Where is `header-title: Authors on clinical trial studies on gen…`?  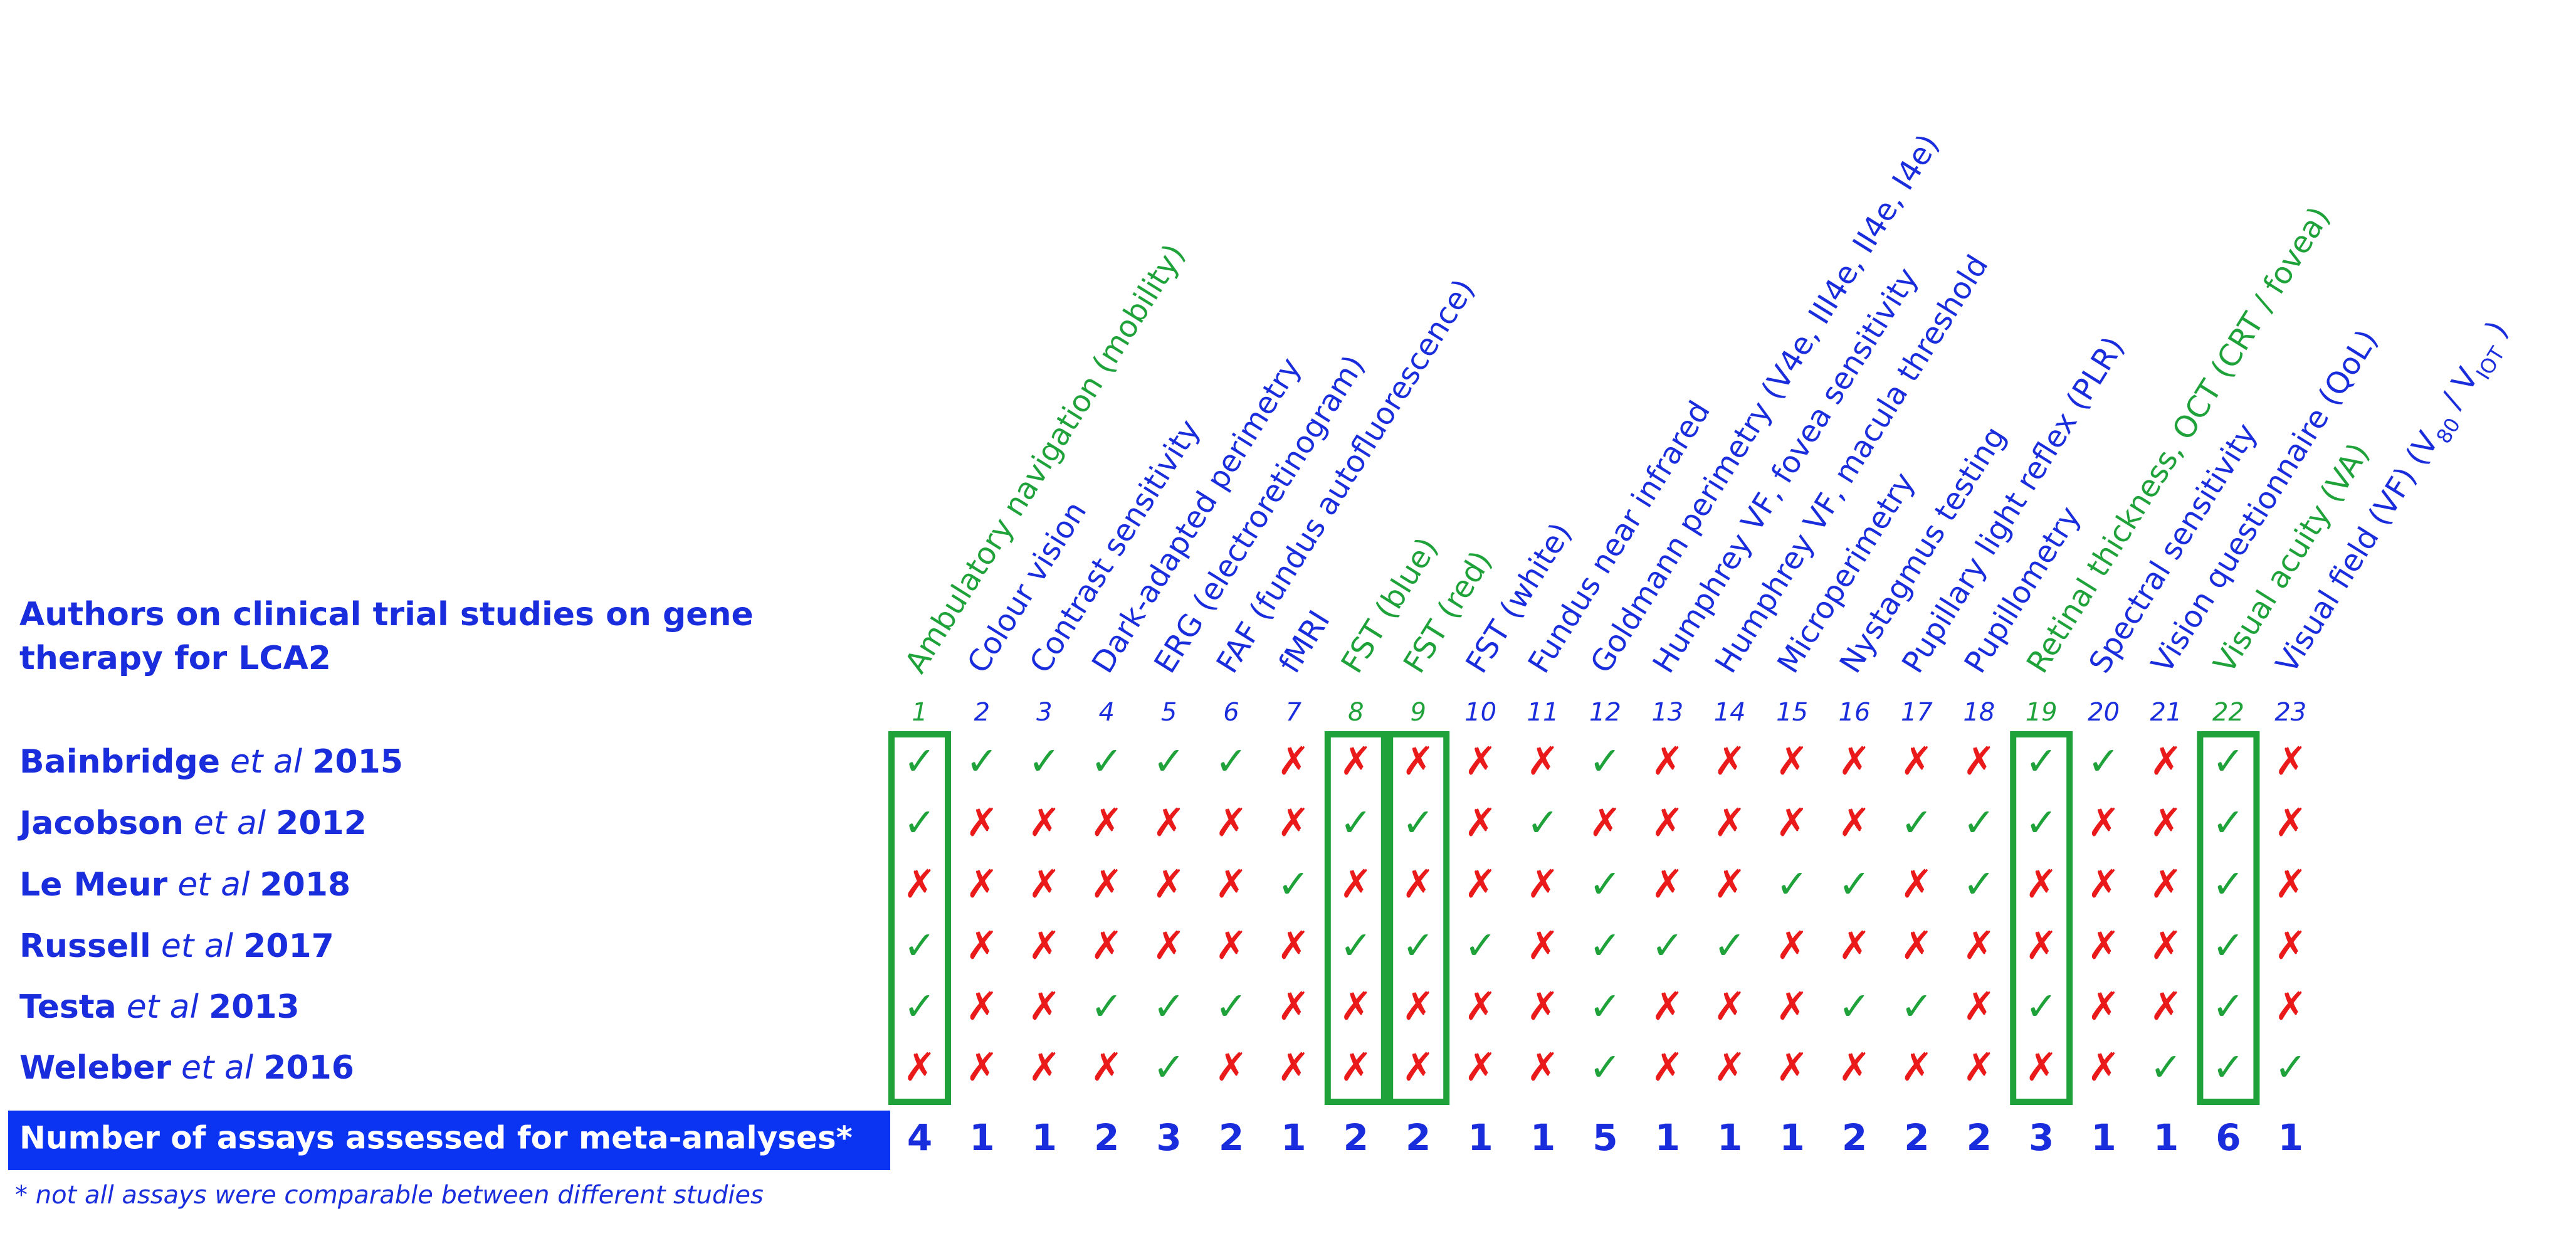 header-title: Authors on clinical trial studies on gen… is located at coordinates (386, 614).